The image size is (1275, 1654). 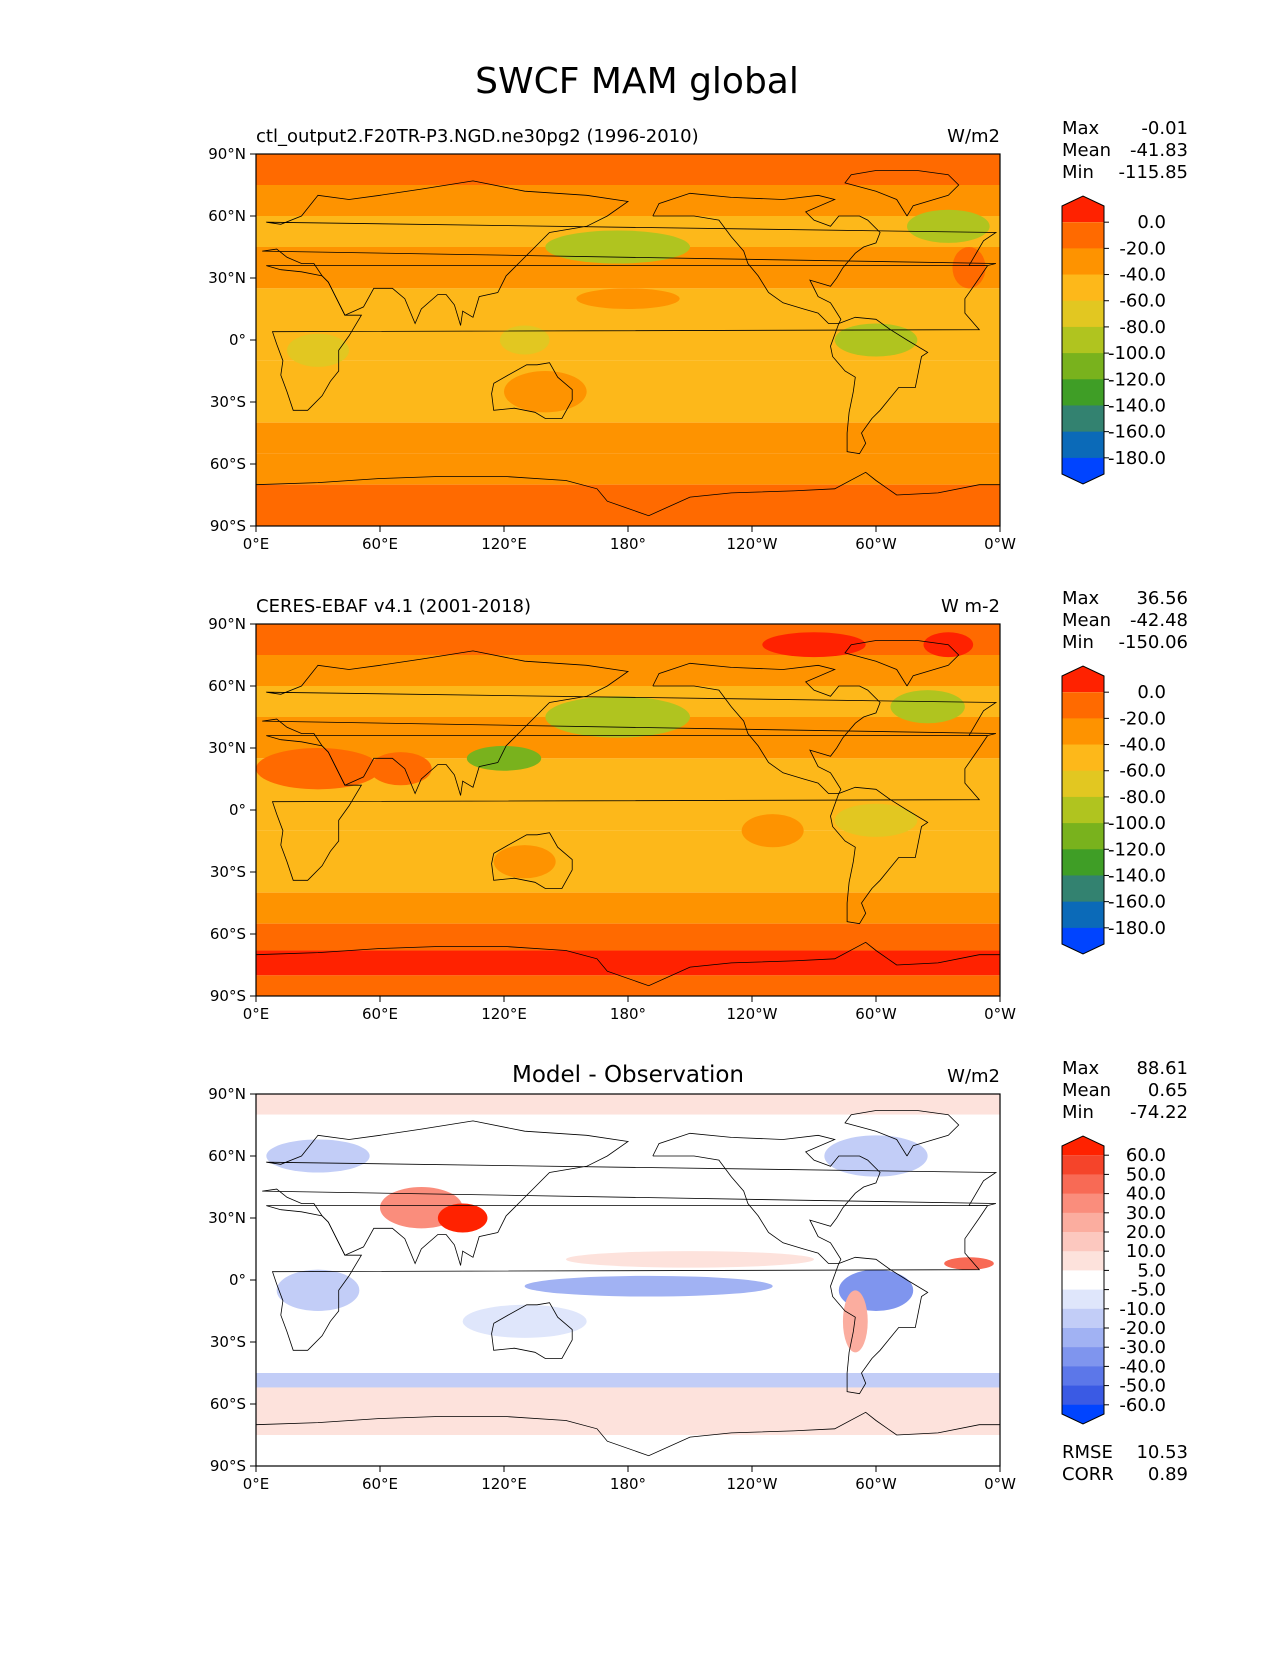 What do you see at coordinates (1151, 692) in the screenshot?
I see `colorbar-label: 0.0` at bounding box center [1151, 692].